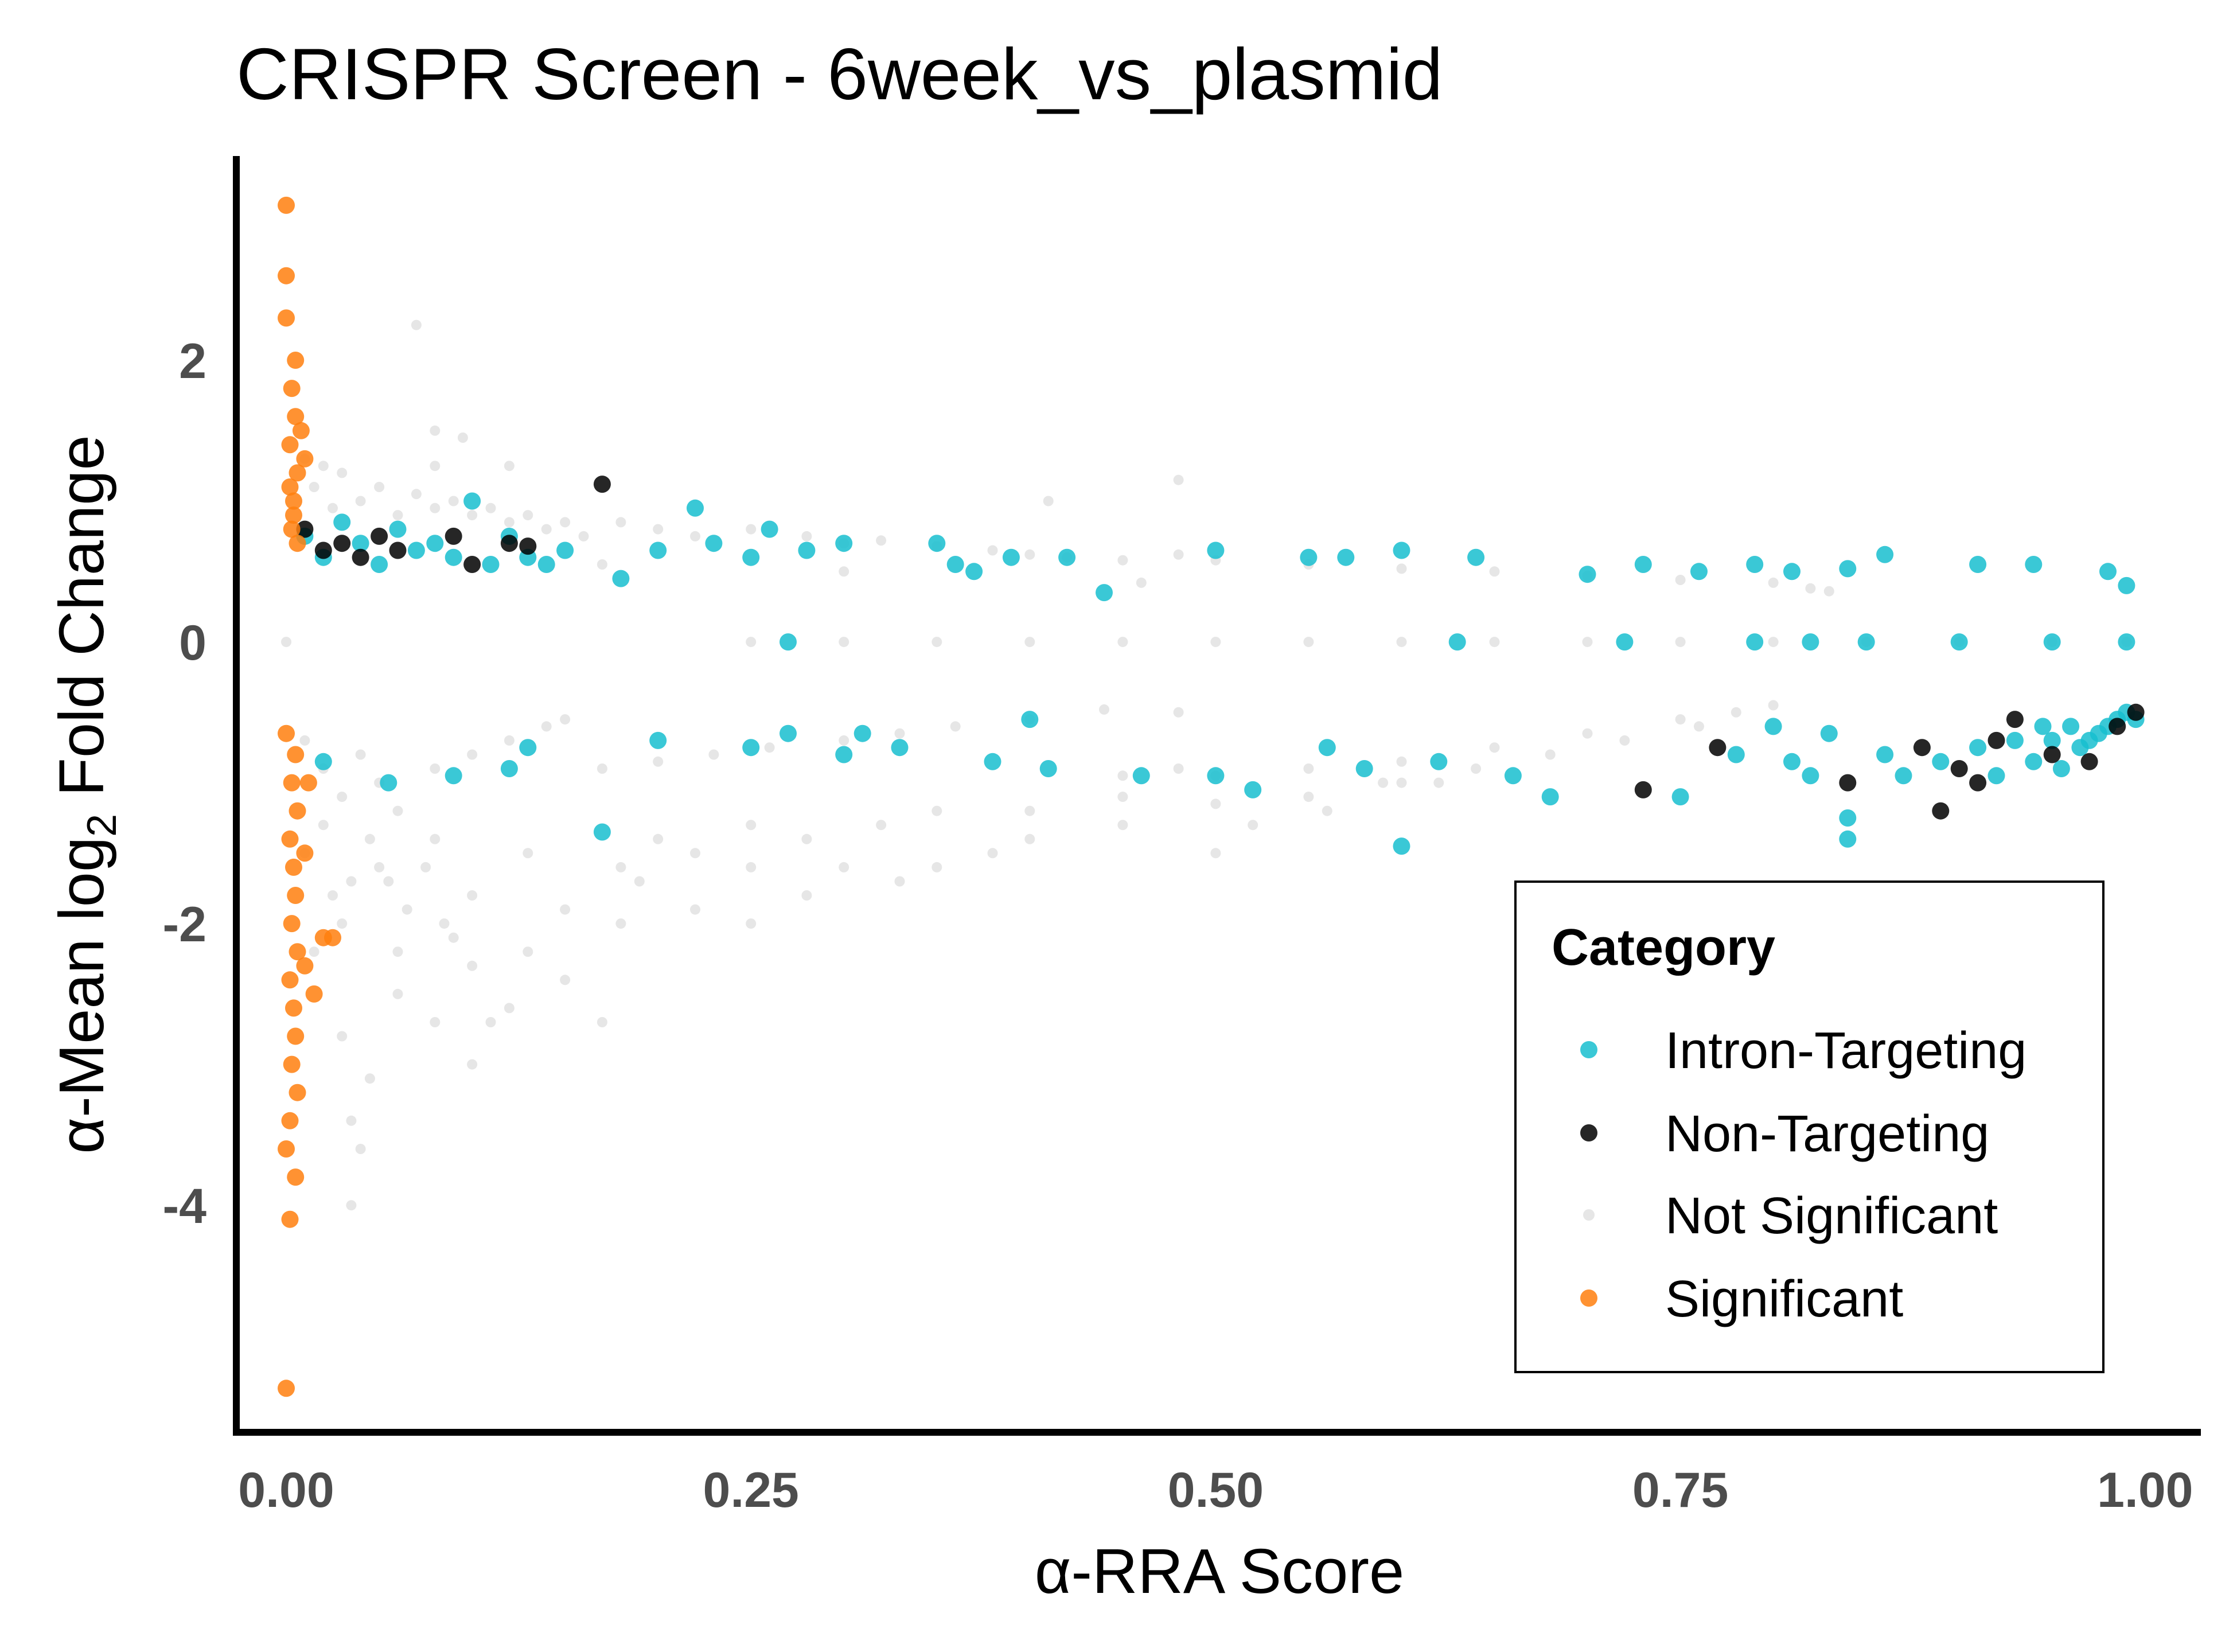 Image resolution: width=2237 pixels, height=1652 pixels. I want to click on y-axis-title-part-1: α-Mean log, so click(81, 995).